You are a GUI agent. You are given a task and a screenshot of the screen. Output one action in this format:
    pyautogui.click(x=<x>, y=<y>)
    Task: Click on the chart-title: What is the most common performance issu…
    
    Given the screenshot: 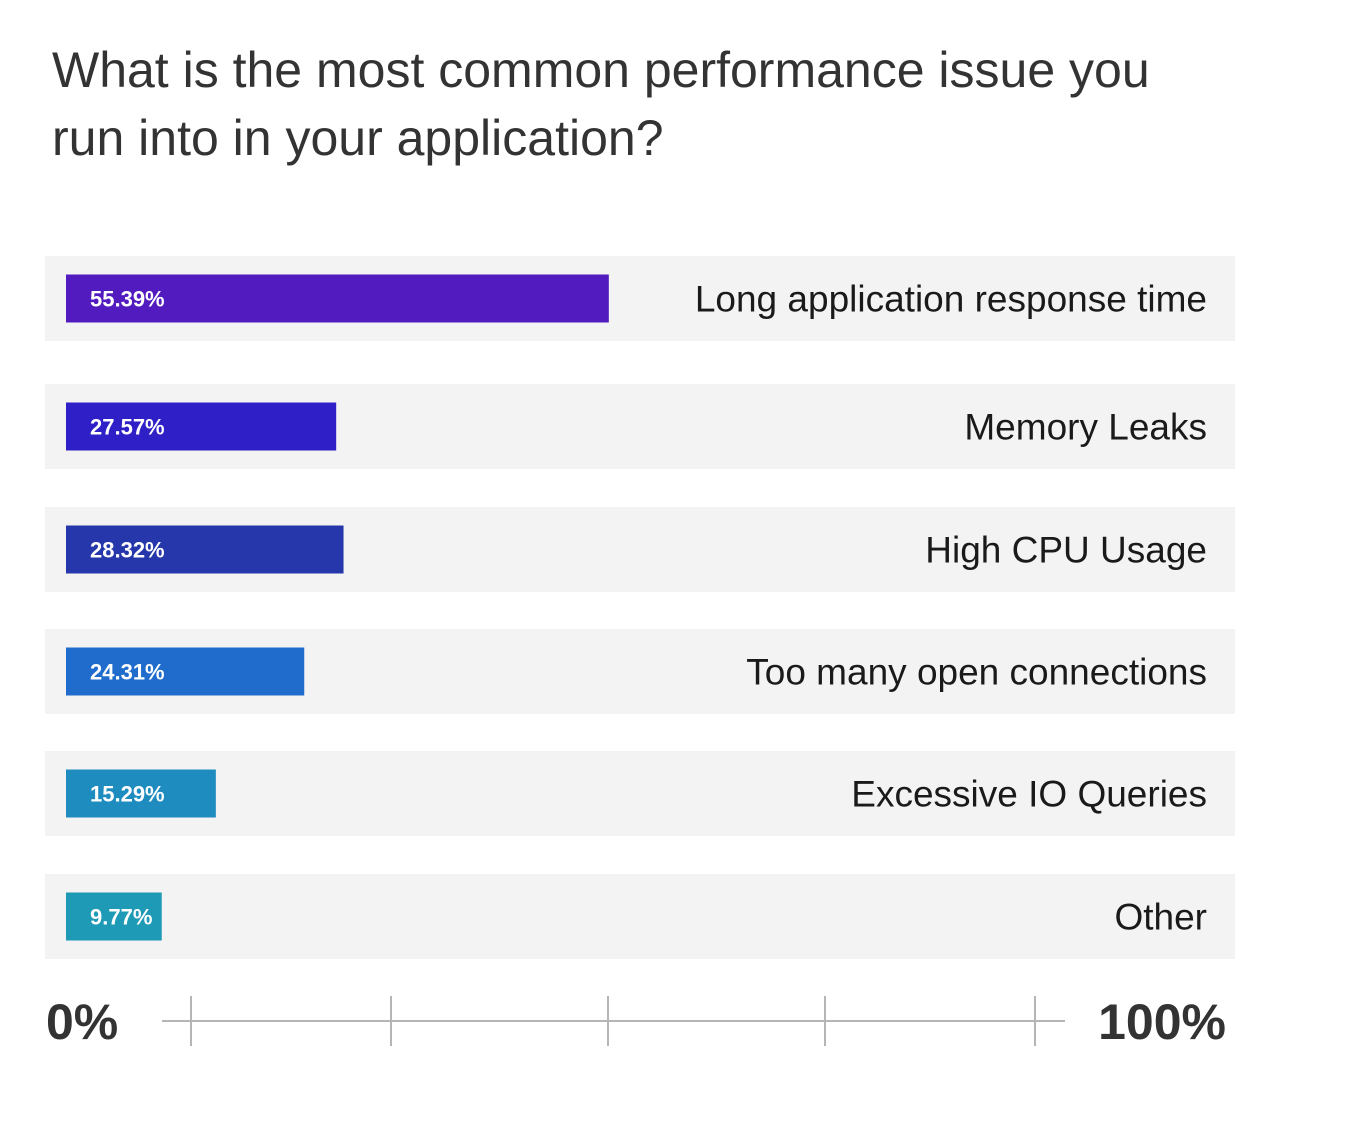 What is the action you would take?
    pyautogui.click(x=601, y=104)
    